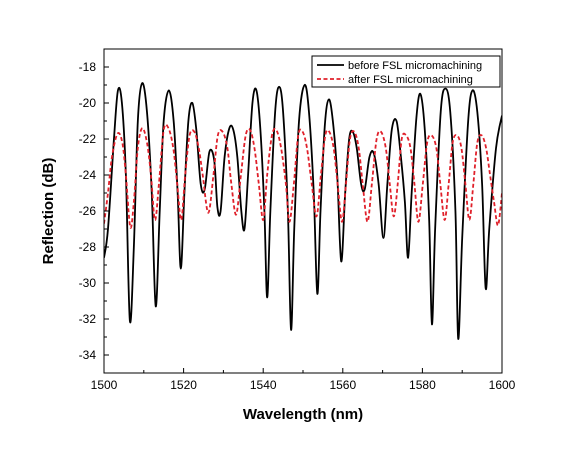 The width and height of the screenshot is (585, 457). What do you see at coordinates (415, 66) in the screenshot?
I see `legend-label: before FSL micromachining` at bounding box center [415, 66].